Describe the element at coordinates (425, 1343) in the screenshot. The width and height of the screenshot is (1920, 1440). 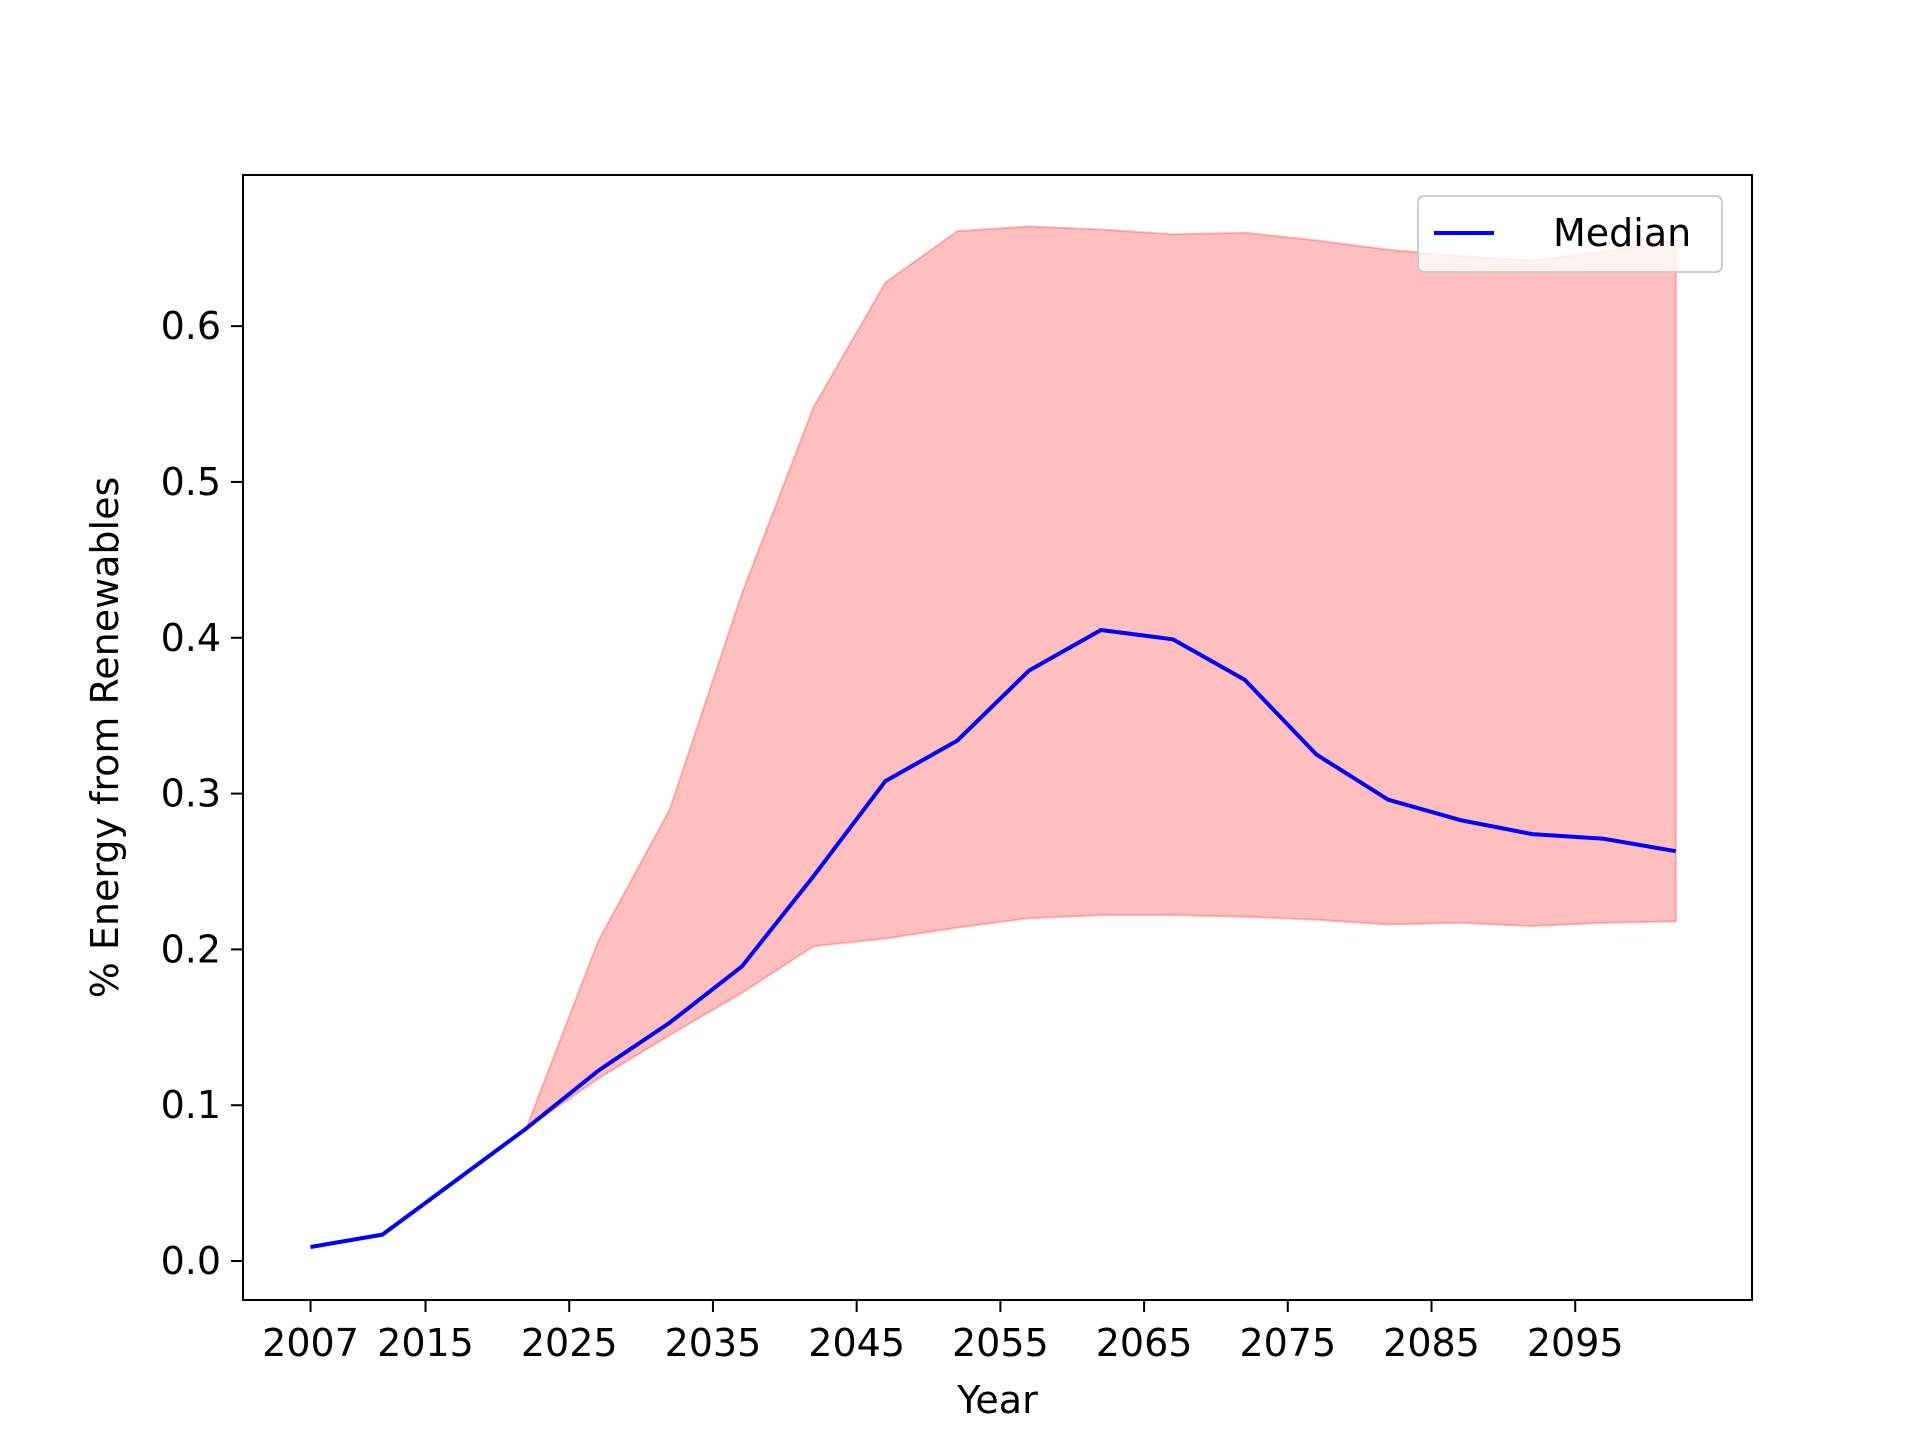
I see `x-tick-label: 2015` at that location.